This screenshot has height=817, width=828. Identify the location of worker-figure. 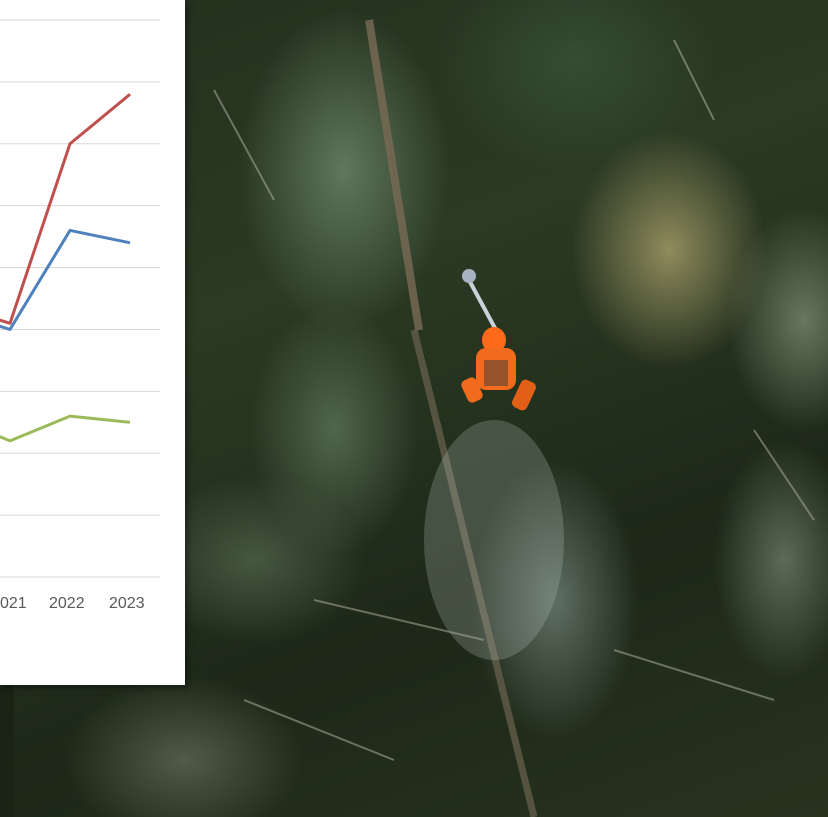
(498, 340).